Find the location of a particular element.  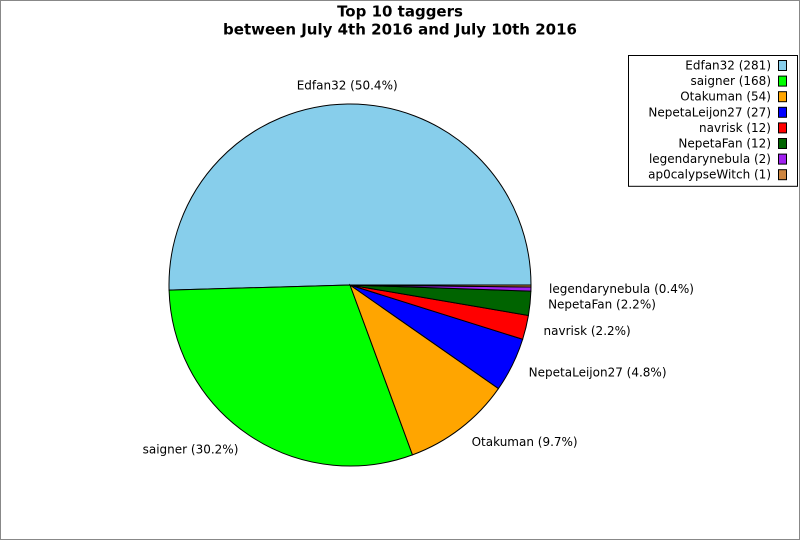

slice-label: Edfan32 (50.4%) is located at coordinates (347, 85).